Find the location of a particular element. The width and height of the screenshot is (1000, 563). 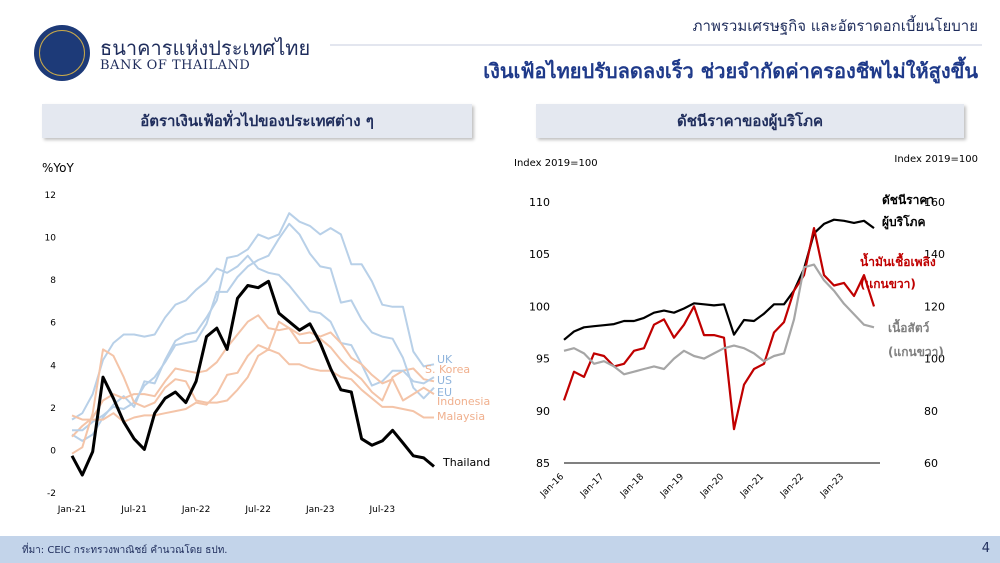

right-chart-right-tick-label: 100 is located at coordinates (934, 359).